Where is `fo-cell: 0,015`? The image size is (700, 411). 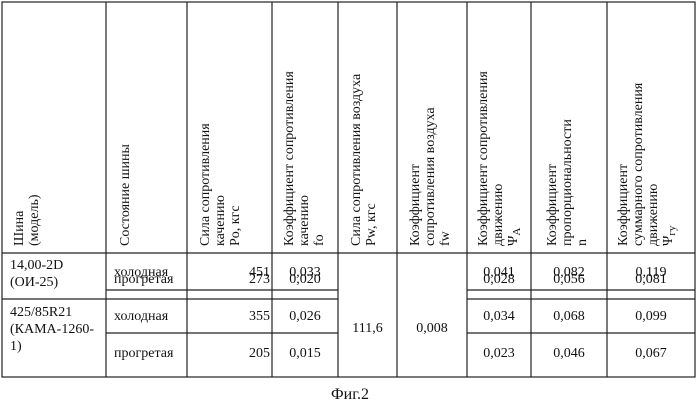 fo-cell: 0,015 is located at coordinates (305, 353).